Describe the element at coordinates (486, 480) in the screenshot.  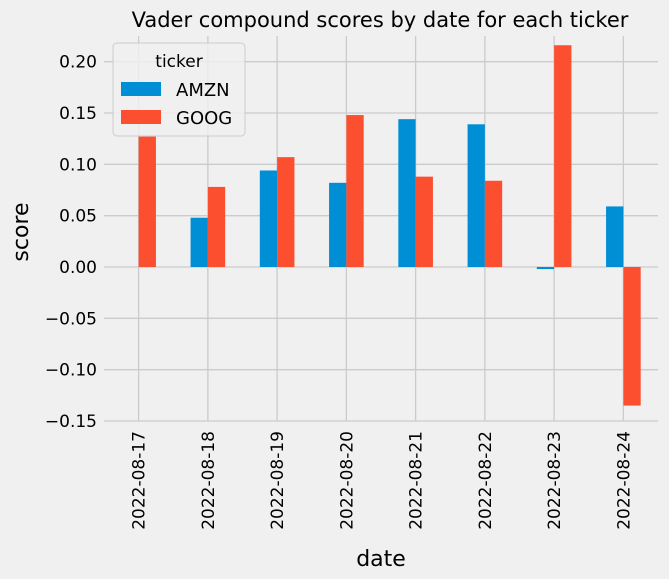
I see `x-tick-label: 2022-08-22` at that location.